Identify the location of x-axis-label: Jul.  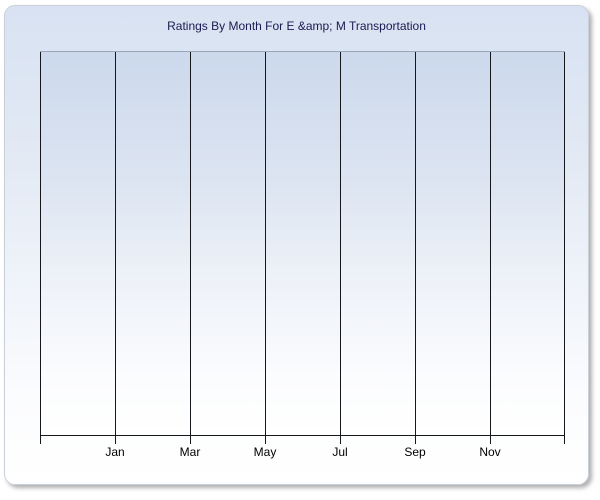
(340, 452).